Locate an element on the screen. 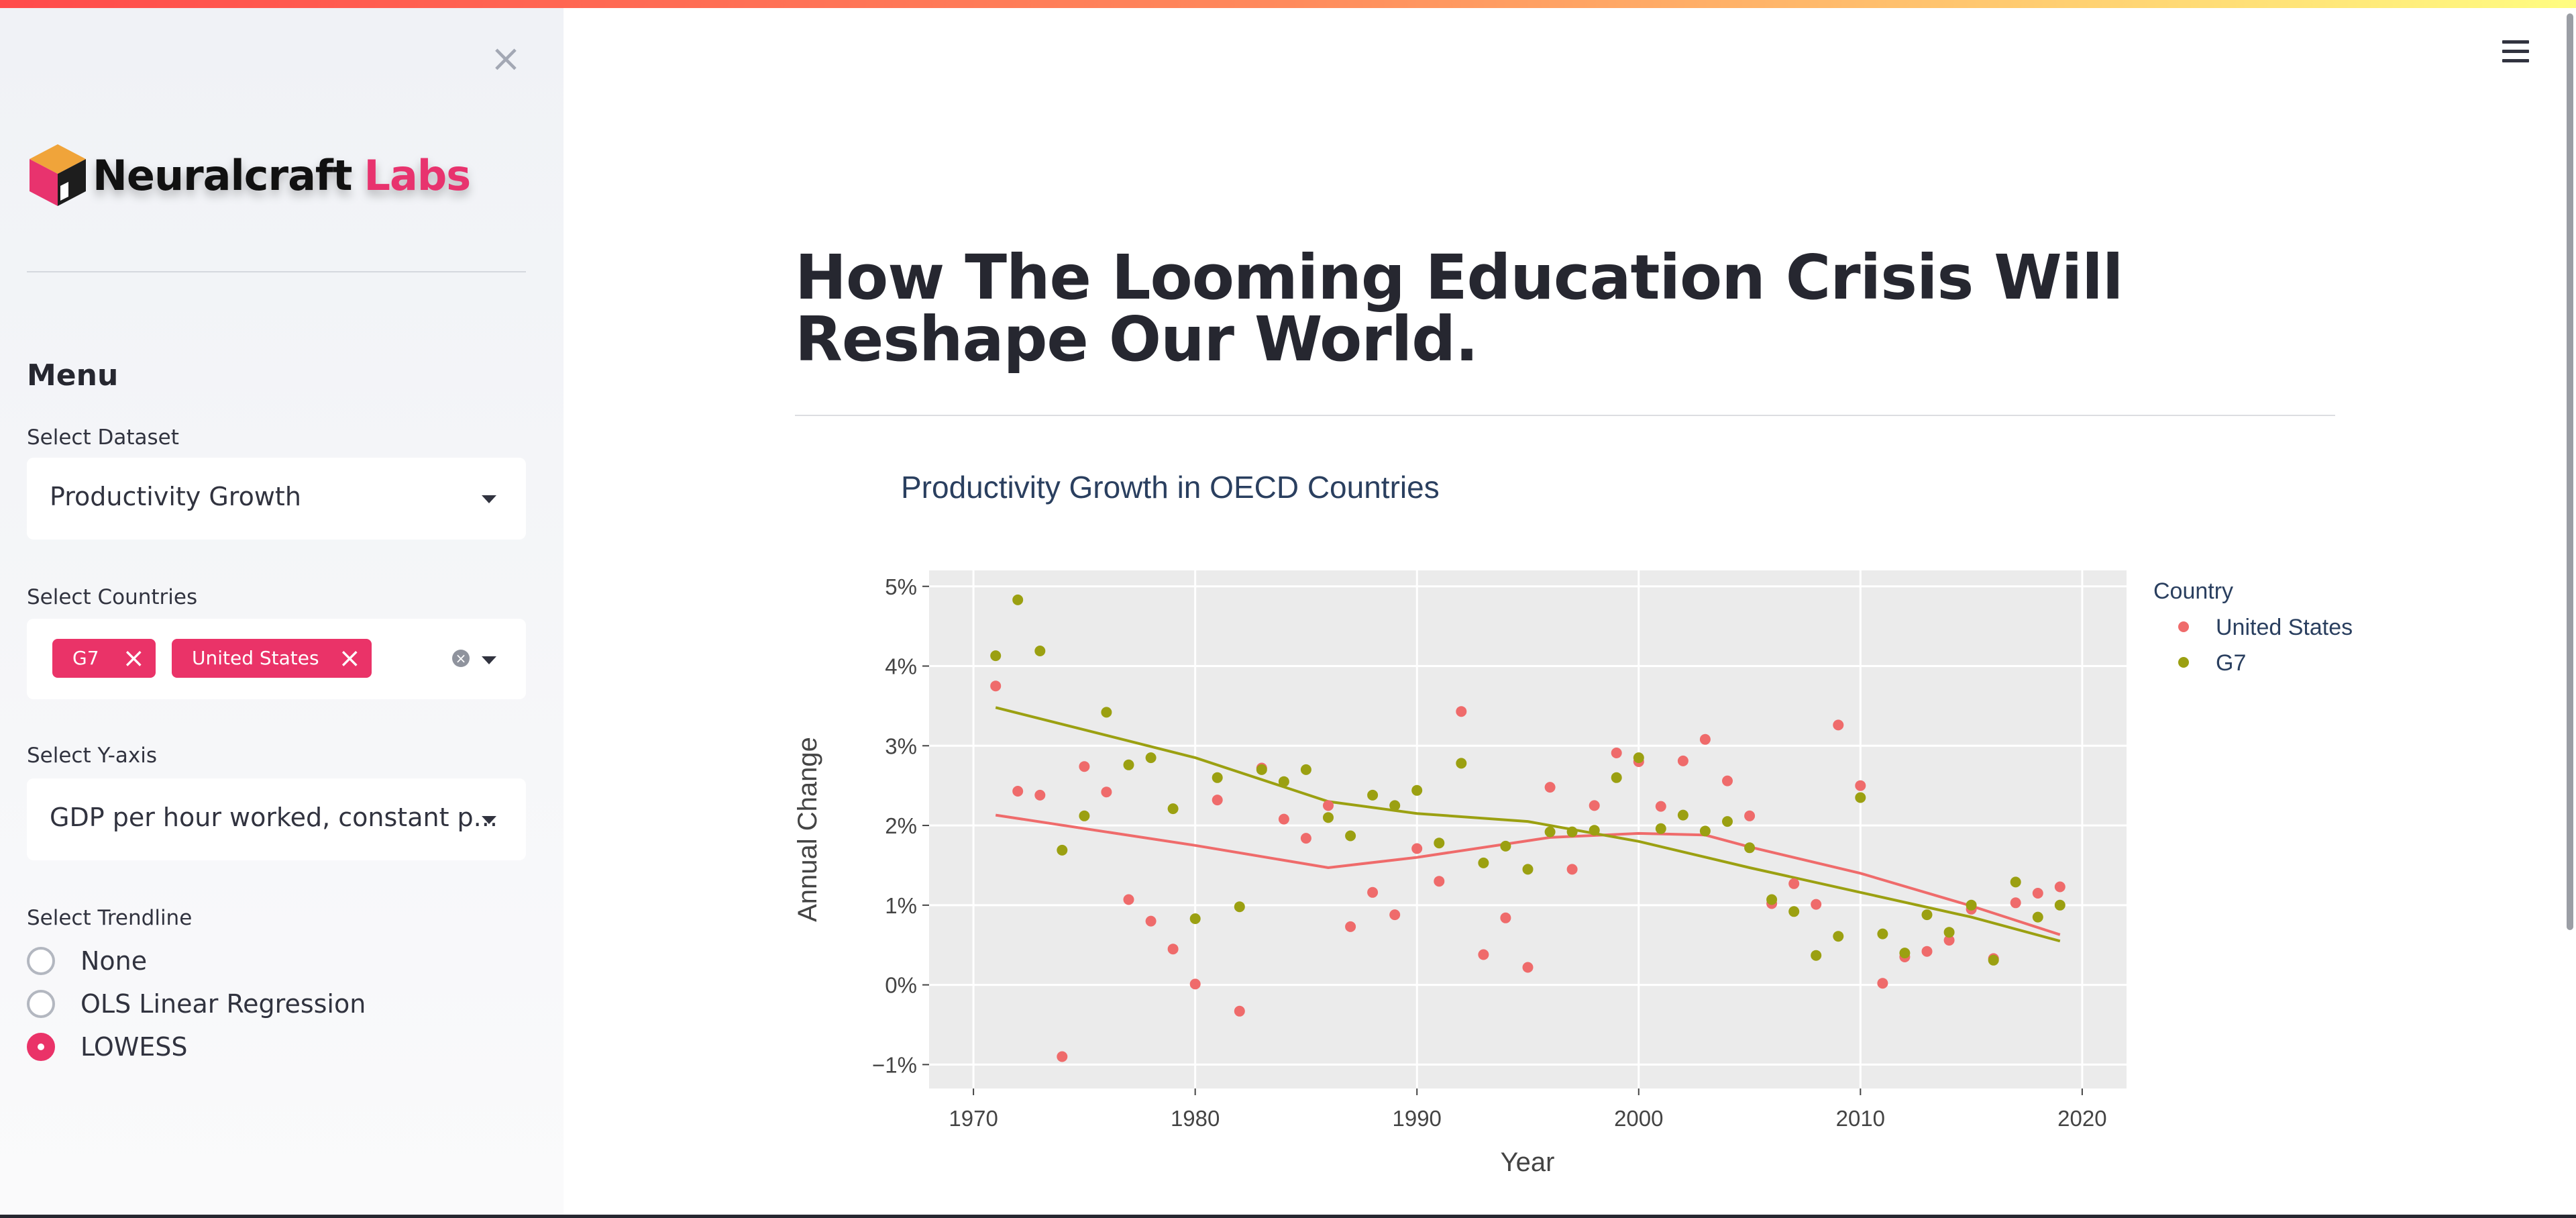  countries-multiselect: G7 × United States × × is located at coordinates (276, 659).